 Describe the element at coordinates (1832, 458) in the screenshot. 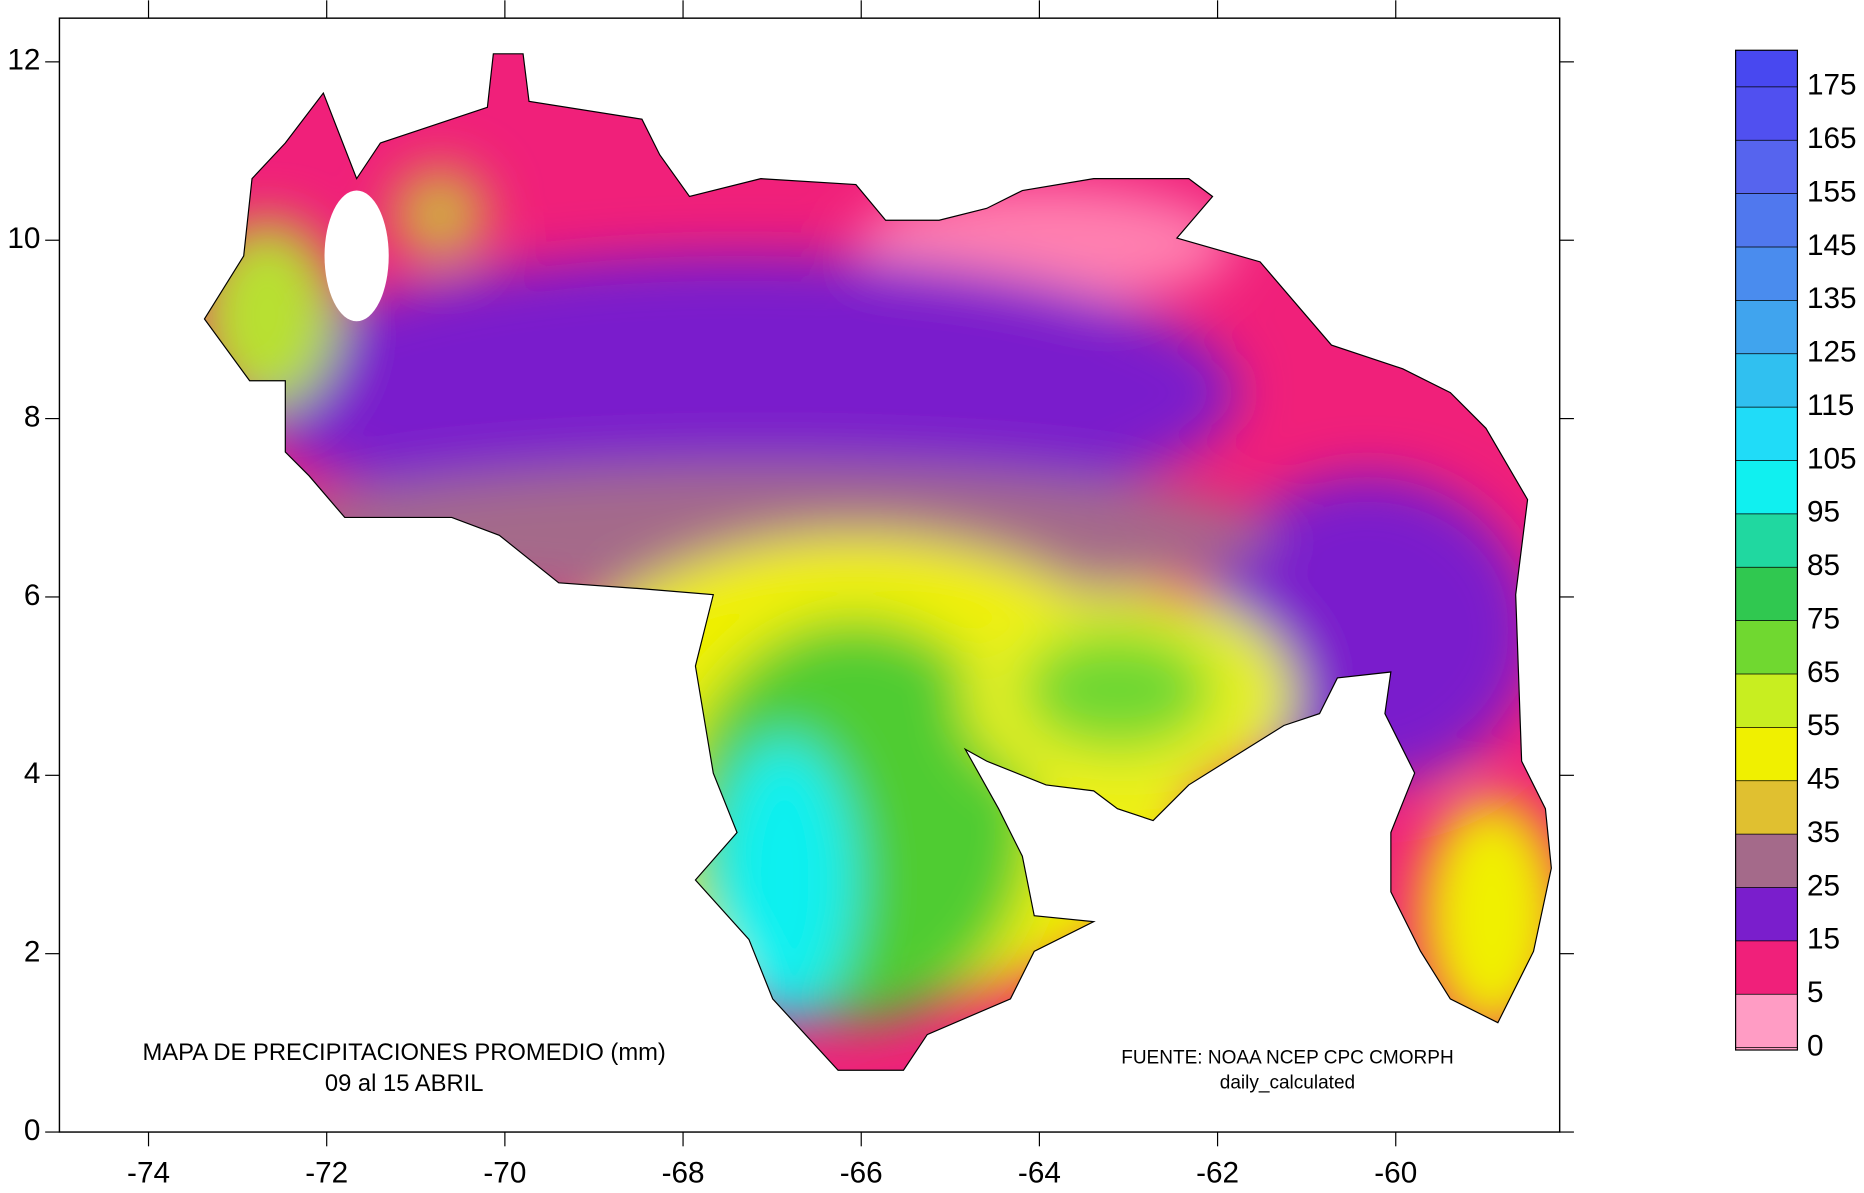

I see `colorbar-label: 105` at that location.